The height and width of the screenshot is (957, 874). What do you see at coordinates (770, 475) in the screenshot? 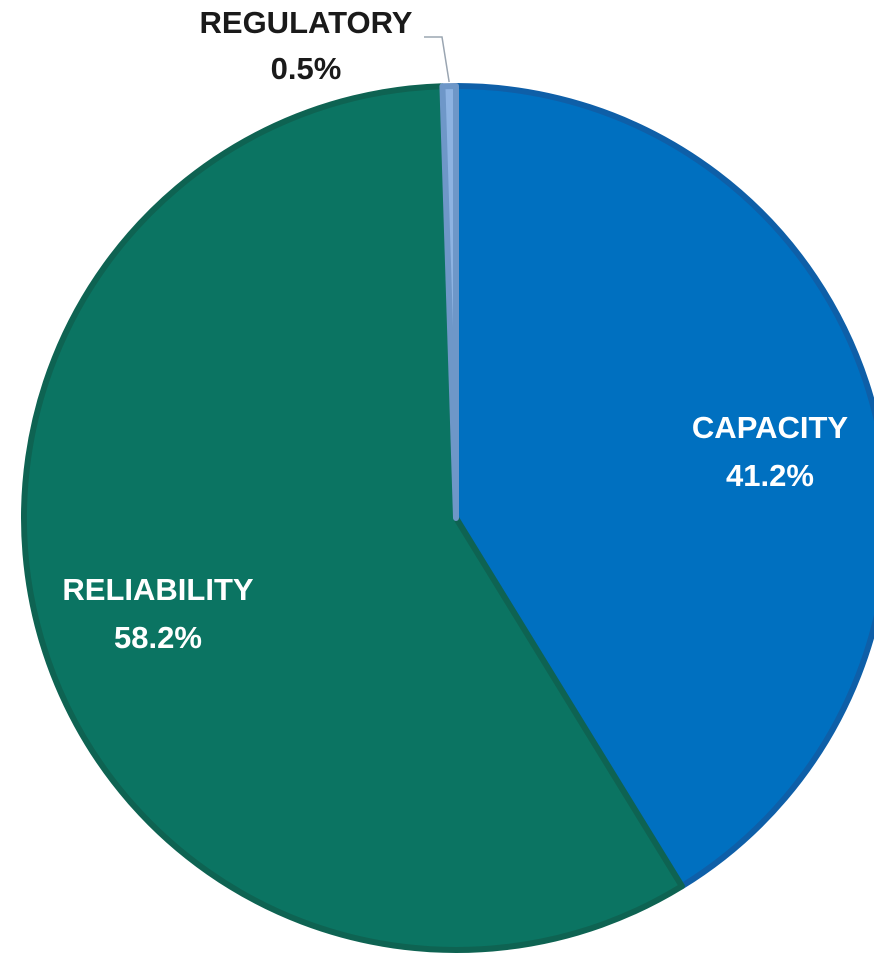
I see `slice-value-capacity: 41.2%` at bounding box center [770, 475].